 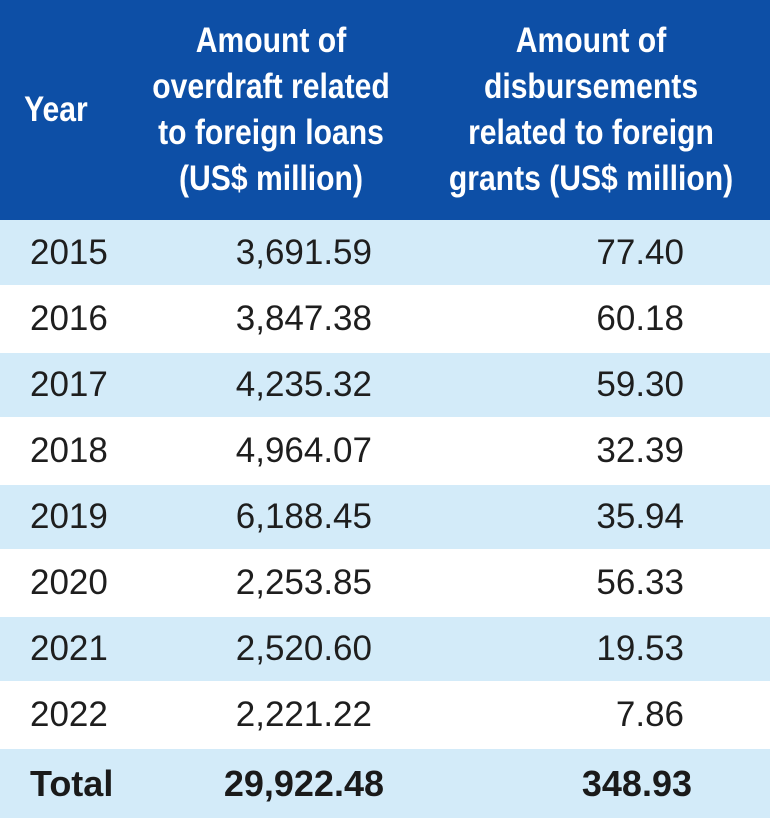 What do you see at coordinates (385, 783) in the screenshot?
I see `total-row: Total 29,922.48 348.93` at bounding box center [385, 783].